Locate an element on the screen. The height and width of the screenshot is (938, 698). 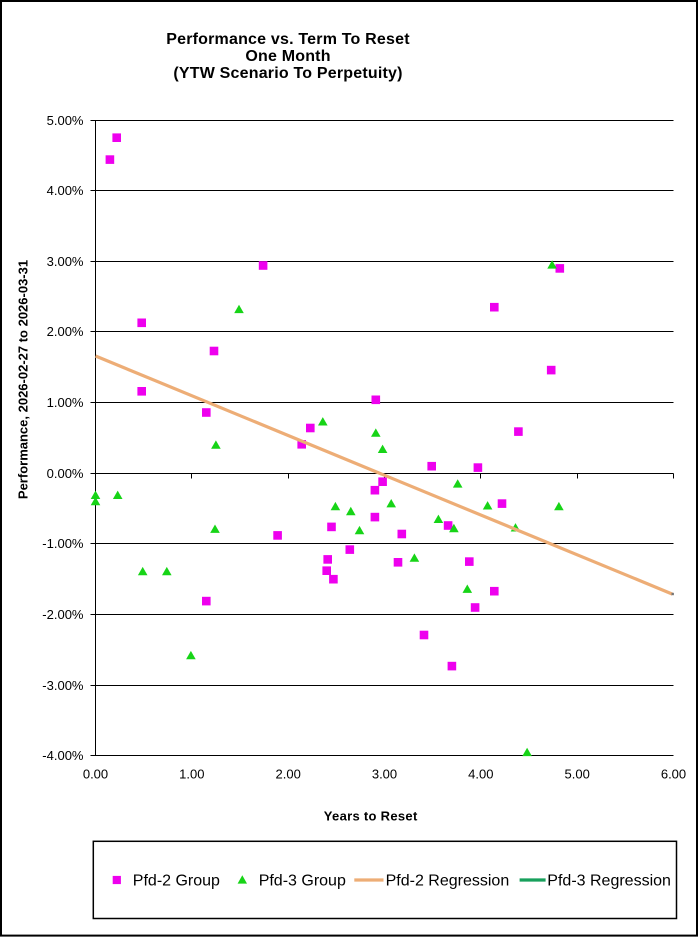
svg-text: 4.00 is located at coordinates (480, 773).